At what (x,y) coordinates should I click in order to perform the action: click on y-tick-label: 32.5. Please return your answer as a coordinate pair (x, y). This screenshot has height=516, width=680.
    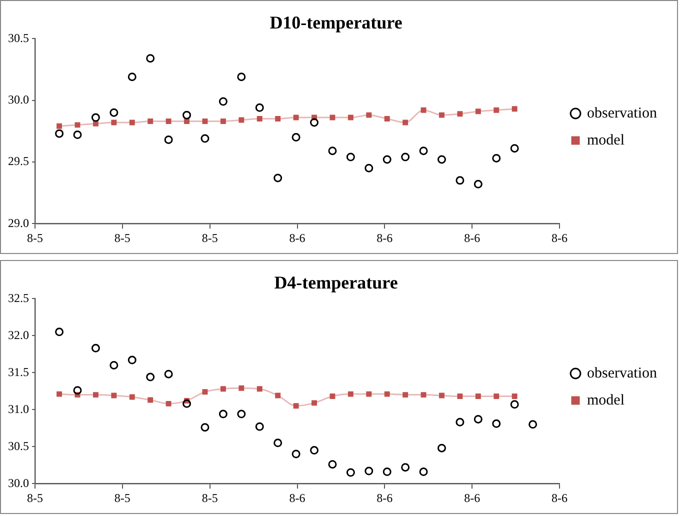
    Looking at the image, I should click on (18, 297).